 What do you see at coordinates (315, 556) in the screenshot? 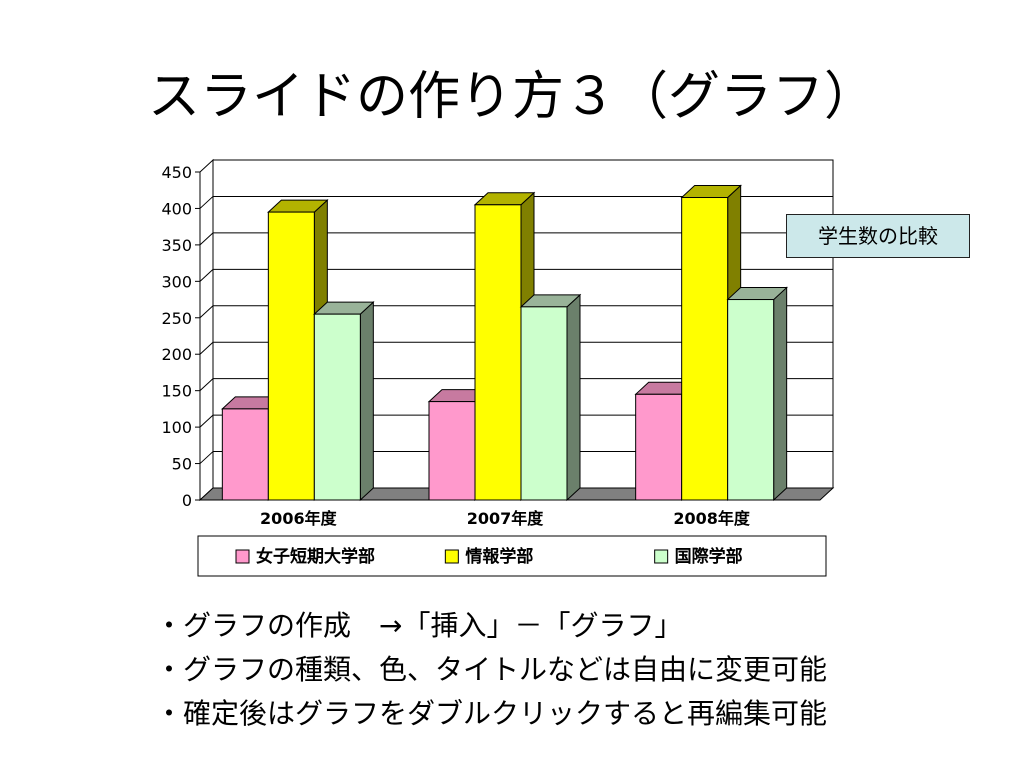
I see `legend-label: 女子短期大学部` at bounding box center [315, 556].